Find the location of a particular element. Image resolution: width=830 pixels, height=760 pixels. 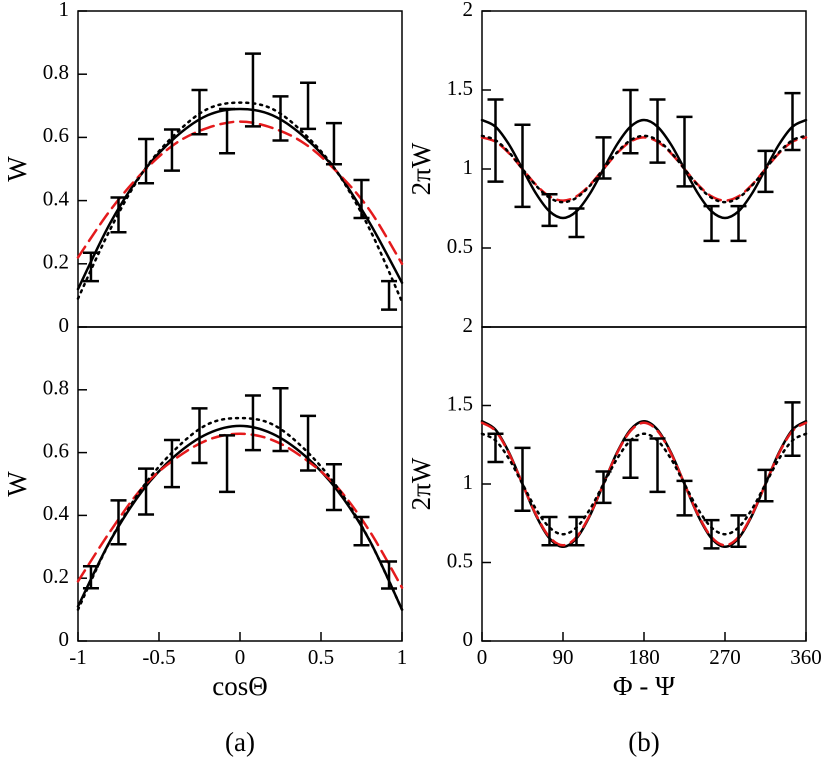

x-tick-label: 180 is located at coordinates (644, 657).